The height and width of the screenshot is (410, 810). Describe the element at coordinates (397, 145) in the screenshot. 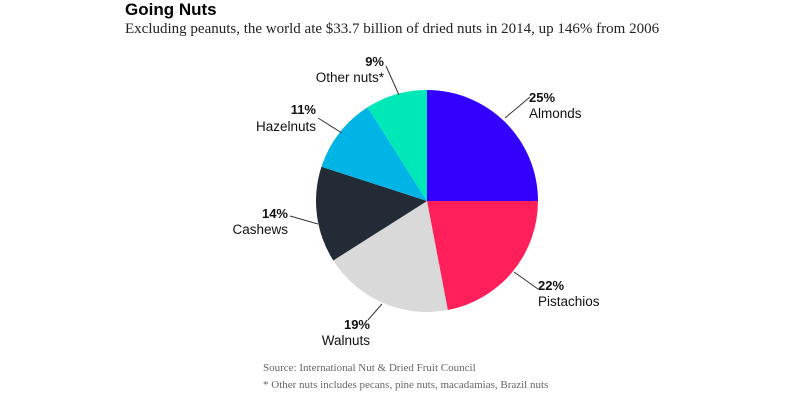

I see `pie-slice-other-nuts` at that location.